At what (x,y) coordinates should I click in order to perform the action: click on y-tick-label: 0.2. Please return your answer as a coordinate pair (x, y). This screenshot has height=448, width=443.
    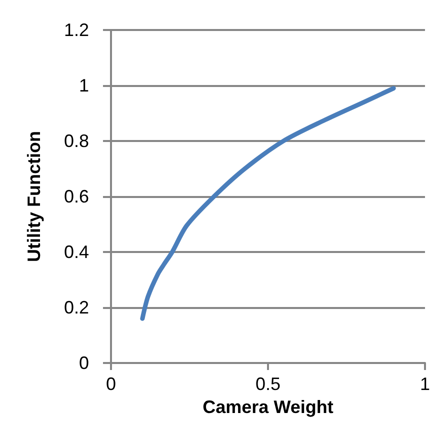
    Looking at the image, I should click on (76, 308).